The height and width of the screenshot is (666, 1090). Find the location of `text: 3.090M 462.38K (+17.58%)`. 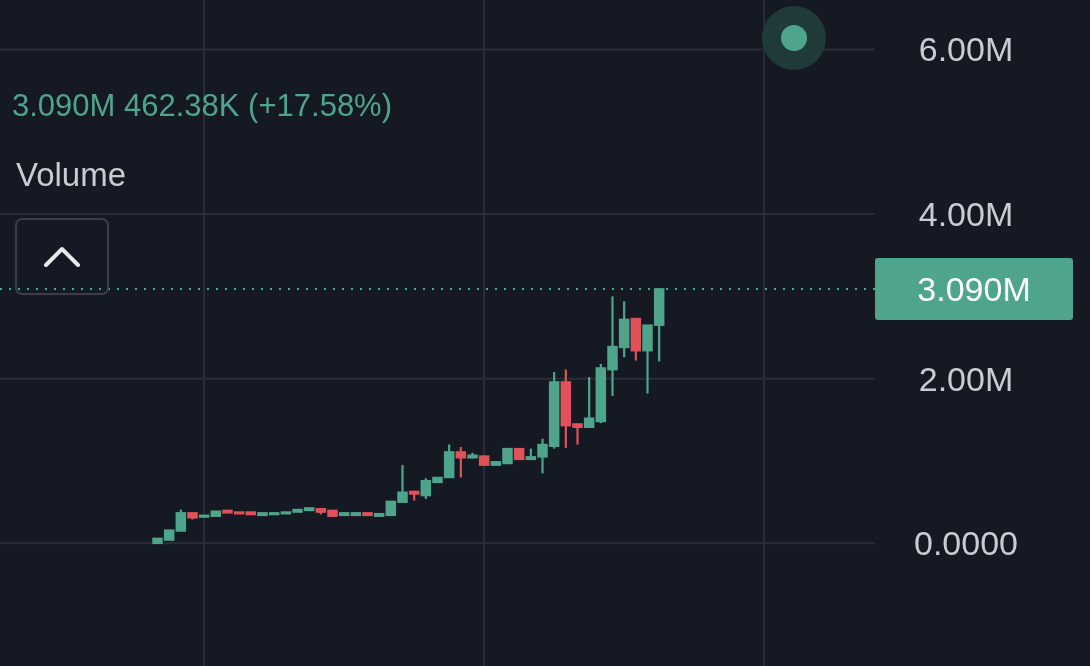

text: 3.090M 462.38K (+17.58%) is located at coordinates (202, 105).